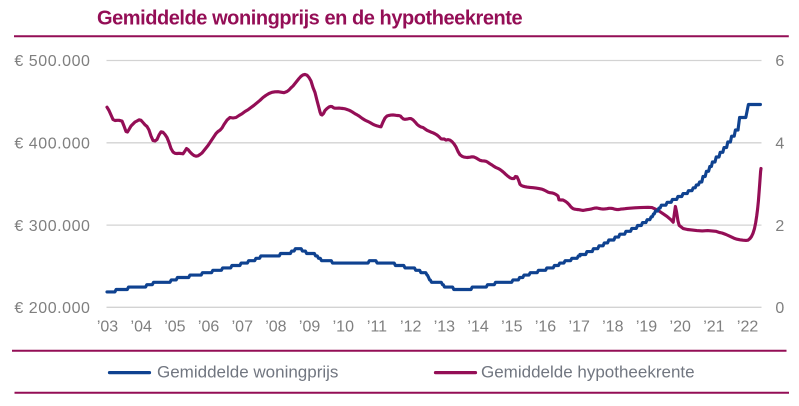 This screenshot has height=406, width=799. I want to click on svg-text: ’06, so click(208, 327).